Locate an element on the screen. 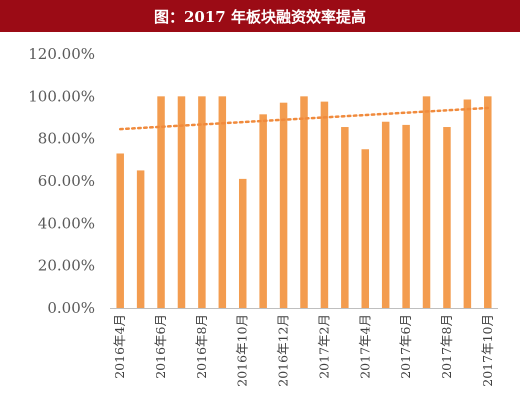  y-tick-label: 60.00% is located at coordinates (66, 181).